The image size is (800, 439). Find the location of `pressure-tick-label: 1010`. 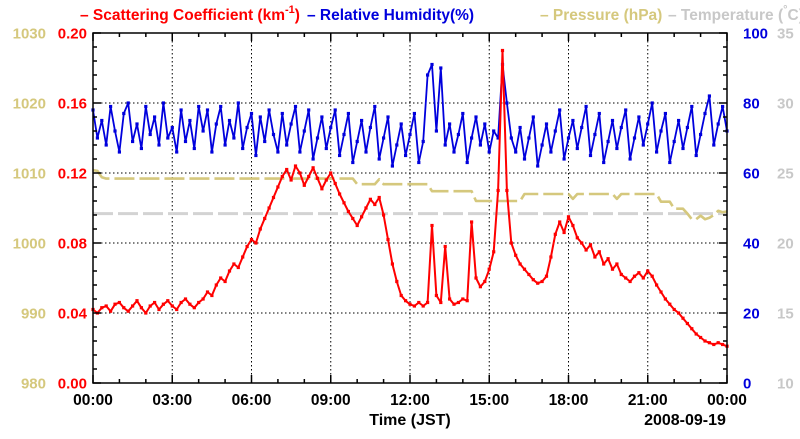

pressure-tick-label: 1010 is located at coordinates (29, 174).